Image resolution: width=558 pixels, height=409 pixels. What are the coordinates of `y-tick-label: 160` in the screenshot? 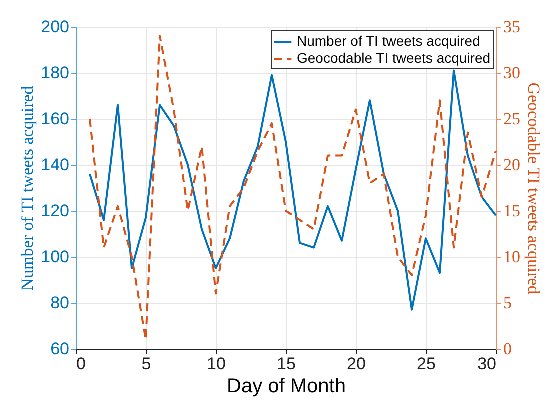 It's located at (55, 119).